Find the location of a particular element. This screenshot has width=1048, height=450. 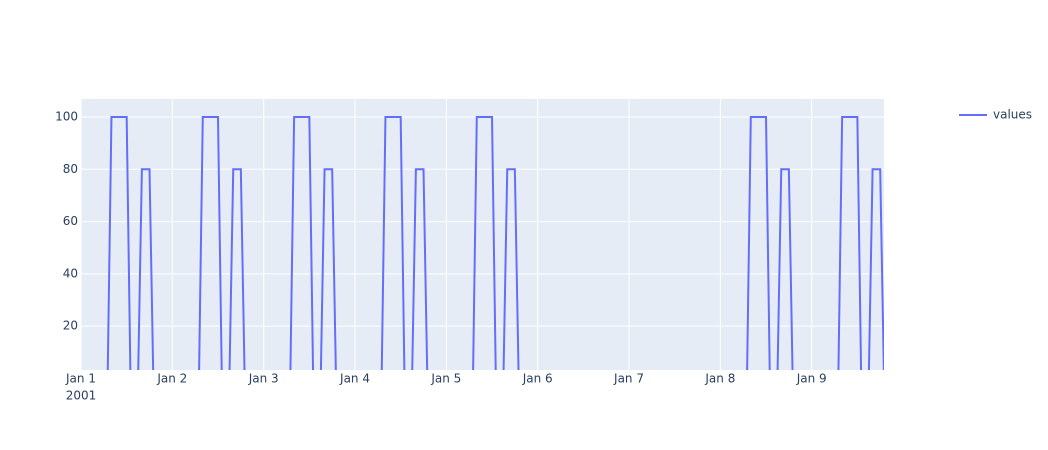

y-tick-label: 80 is located at coordinates (70, 169).